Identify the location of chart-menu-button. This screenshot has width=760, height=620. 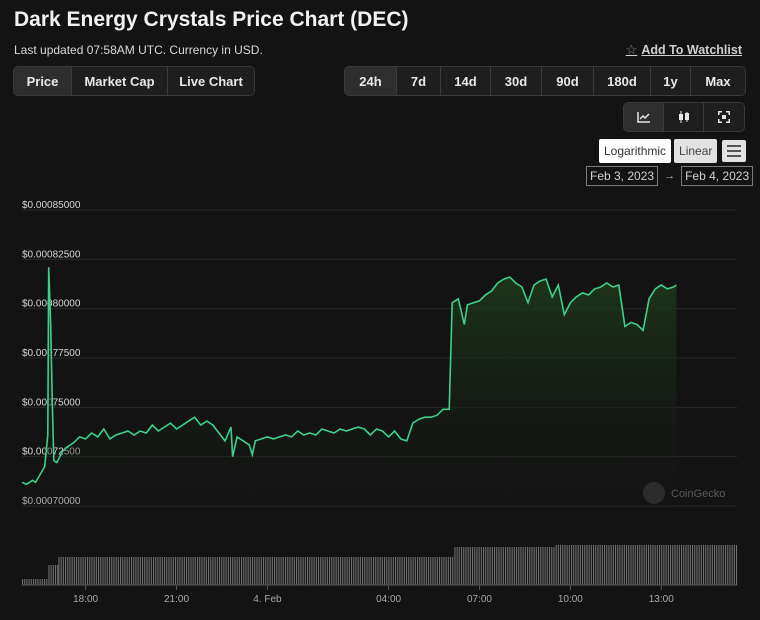
(734, 151).